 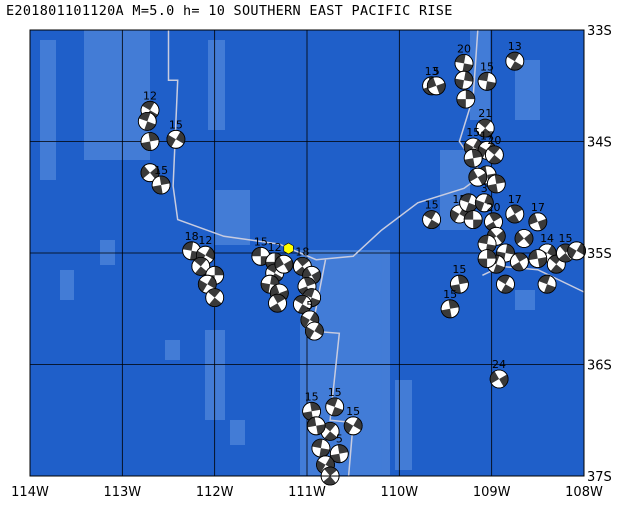 What do you see at coordinates (307, 492) in the screenshot?
I see `lon-tick-label: 111W` at bounding box center [307, 492].